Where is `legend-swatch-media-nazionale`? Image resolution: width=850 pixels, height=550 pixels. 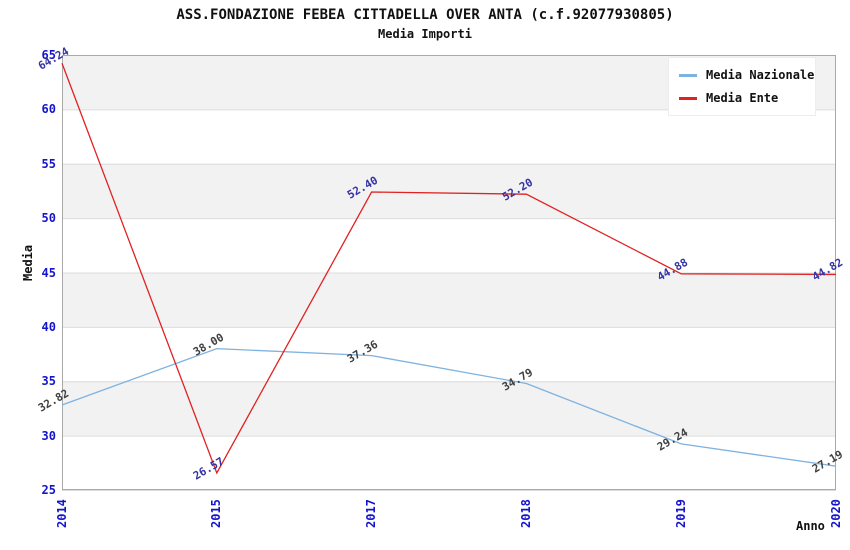 legend-swatch-media-nazionale is located at coordinates (688, 75).